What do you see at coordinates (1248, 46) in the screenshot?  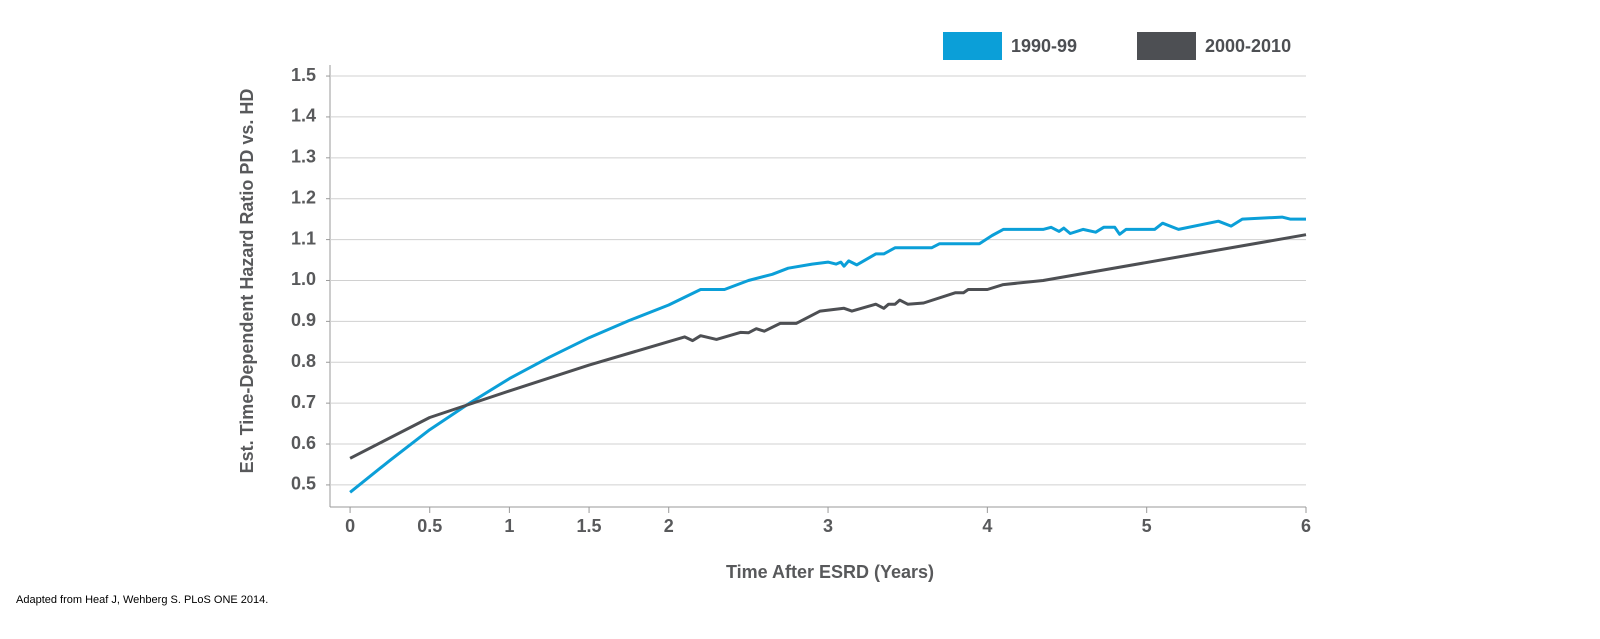 I see `legend-label: 2000-2010` at bounding box center [1248, 46].